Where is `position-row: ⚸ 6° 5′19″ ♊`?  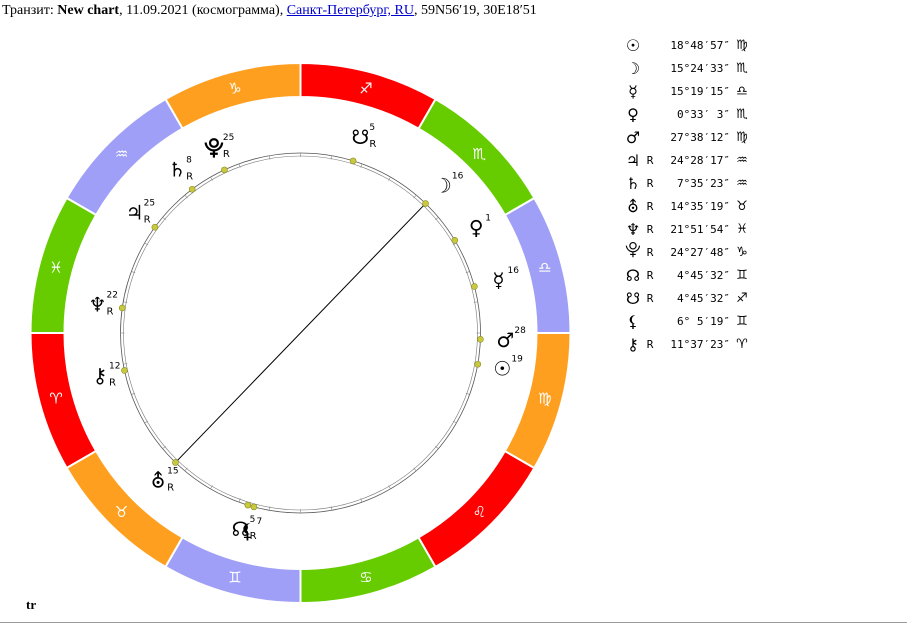
position-row: ⚸ 6° 5′19″ ♊ is located at coordinates (686, 321).